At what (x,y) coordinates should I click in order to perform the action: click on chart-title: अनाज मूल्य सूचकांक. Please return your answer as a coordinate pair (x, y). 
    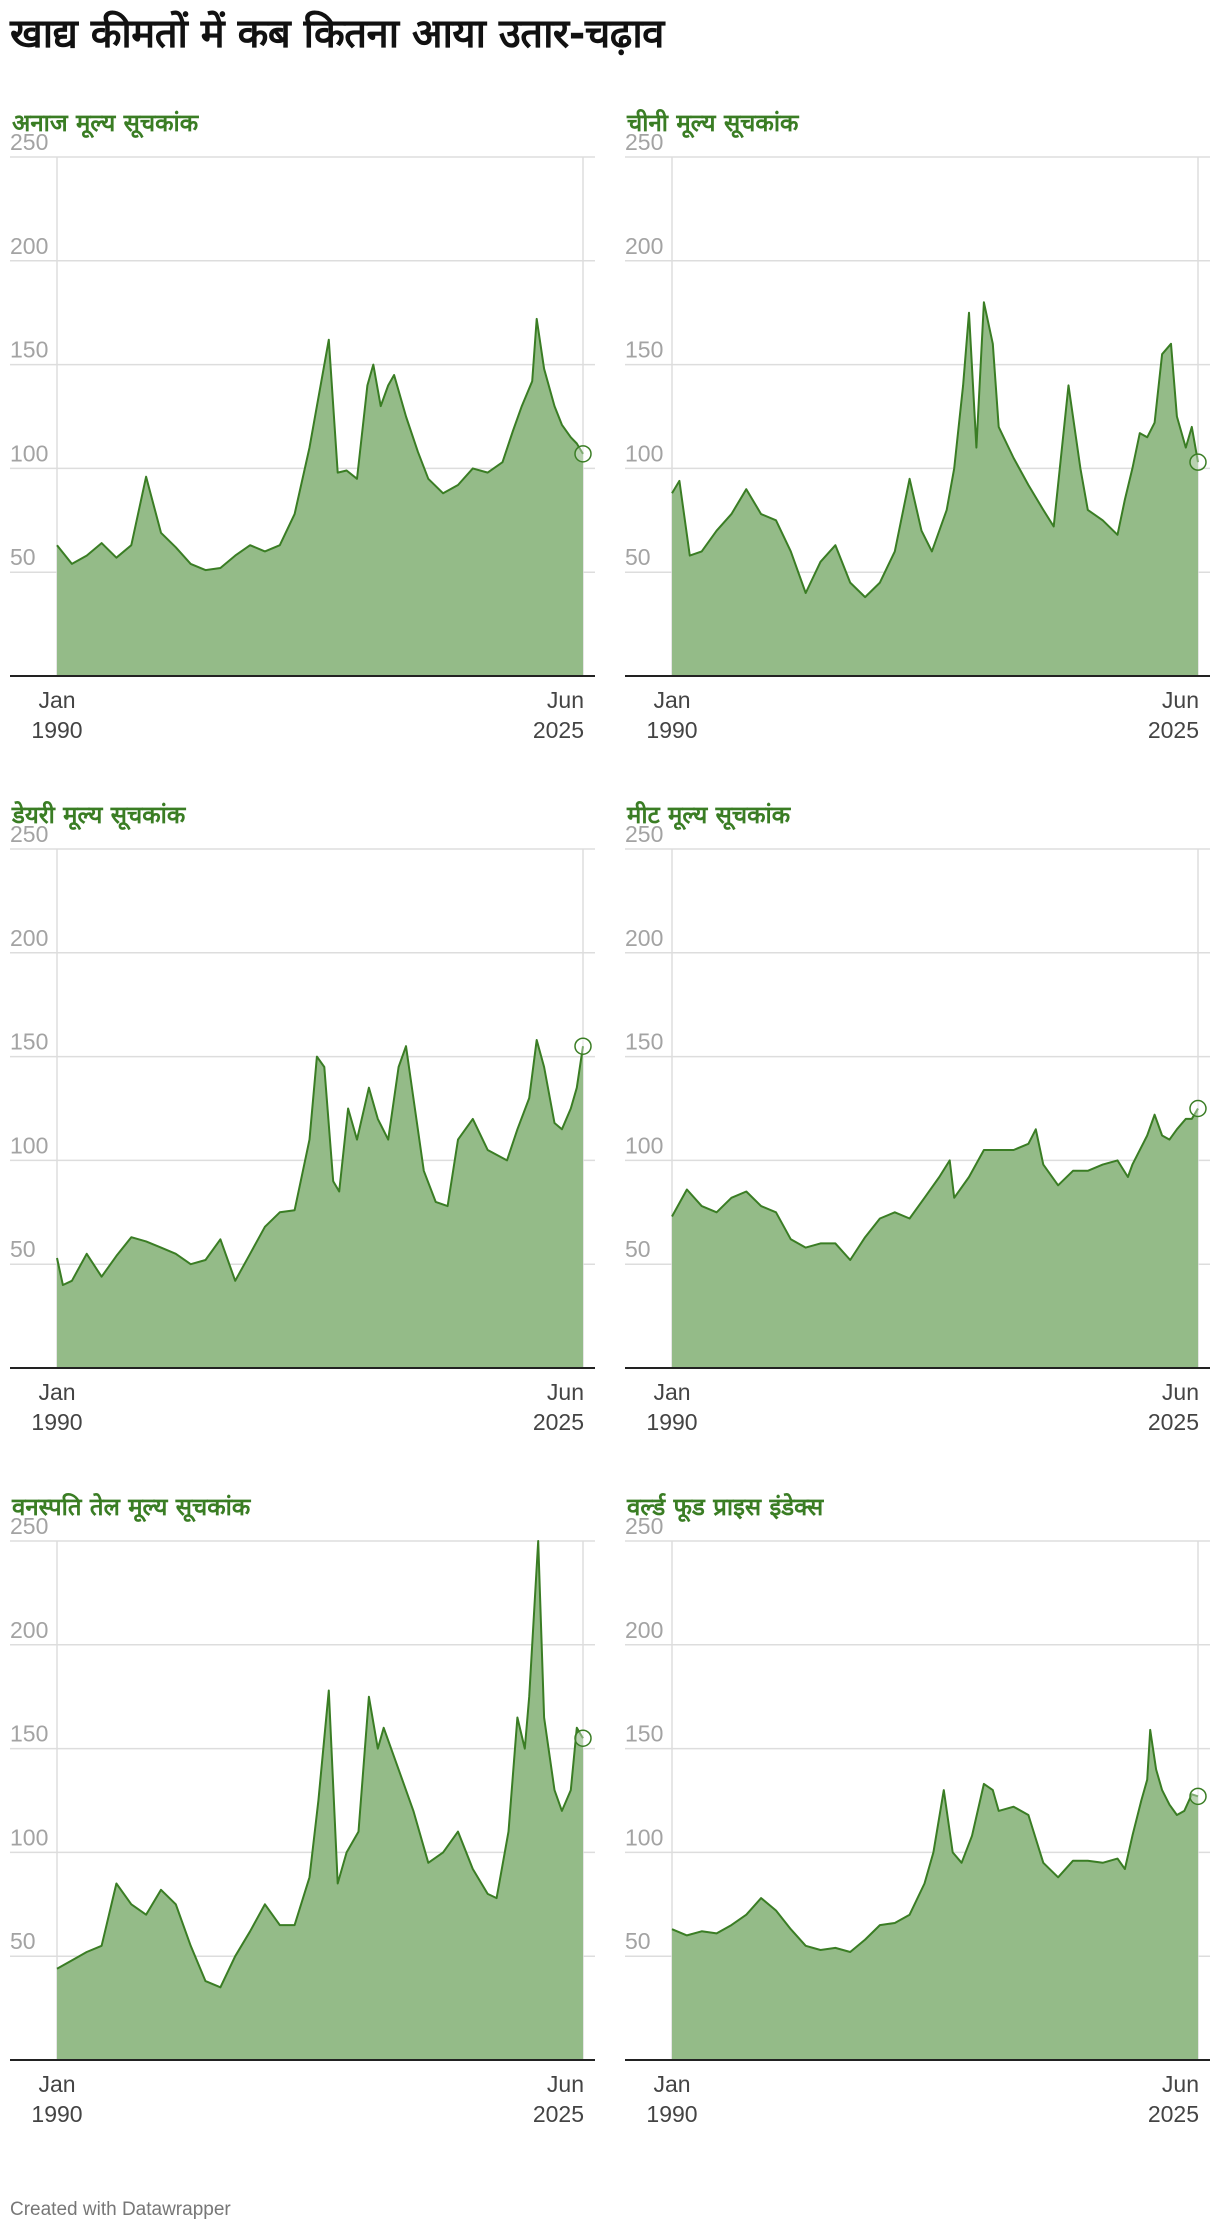
    Looking at the image, I should click on (105, 123).